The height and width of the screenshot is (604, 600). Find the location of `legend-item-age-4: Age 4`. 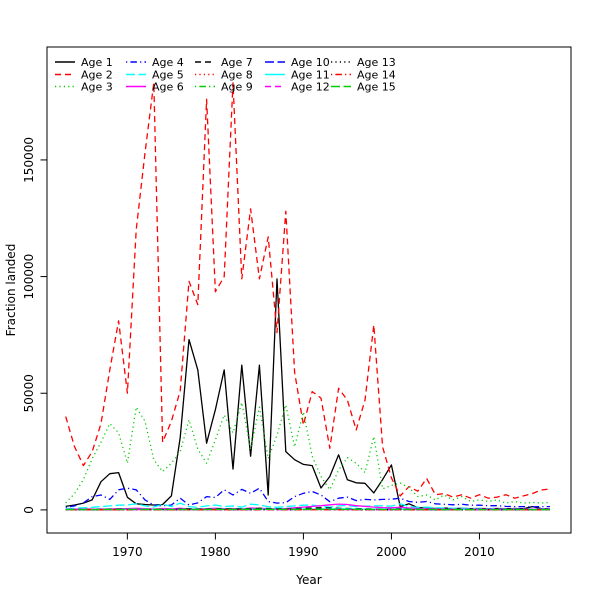

legend-item-age-4: Age 4 is located at coordinates (155, 62).